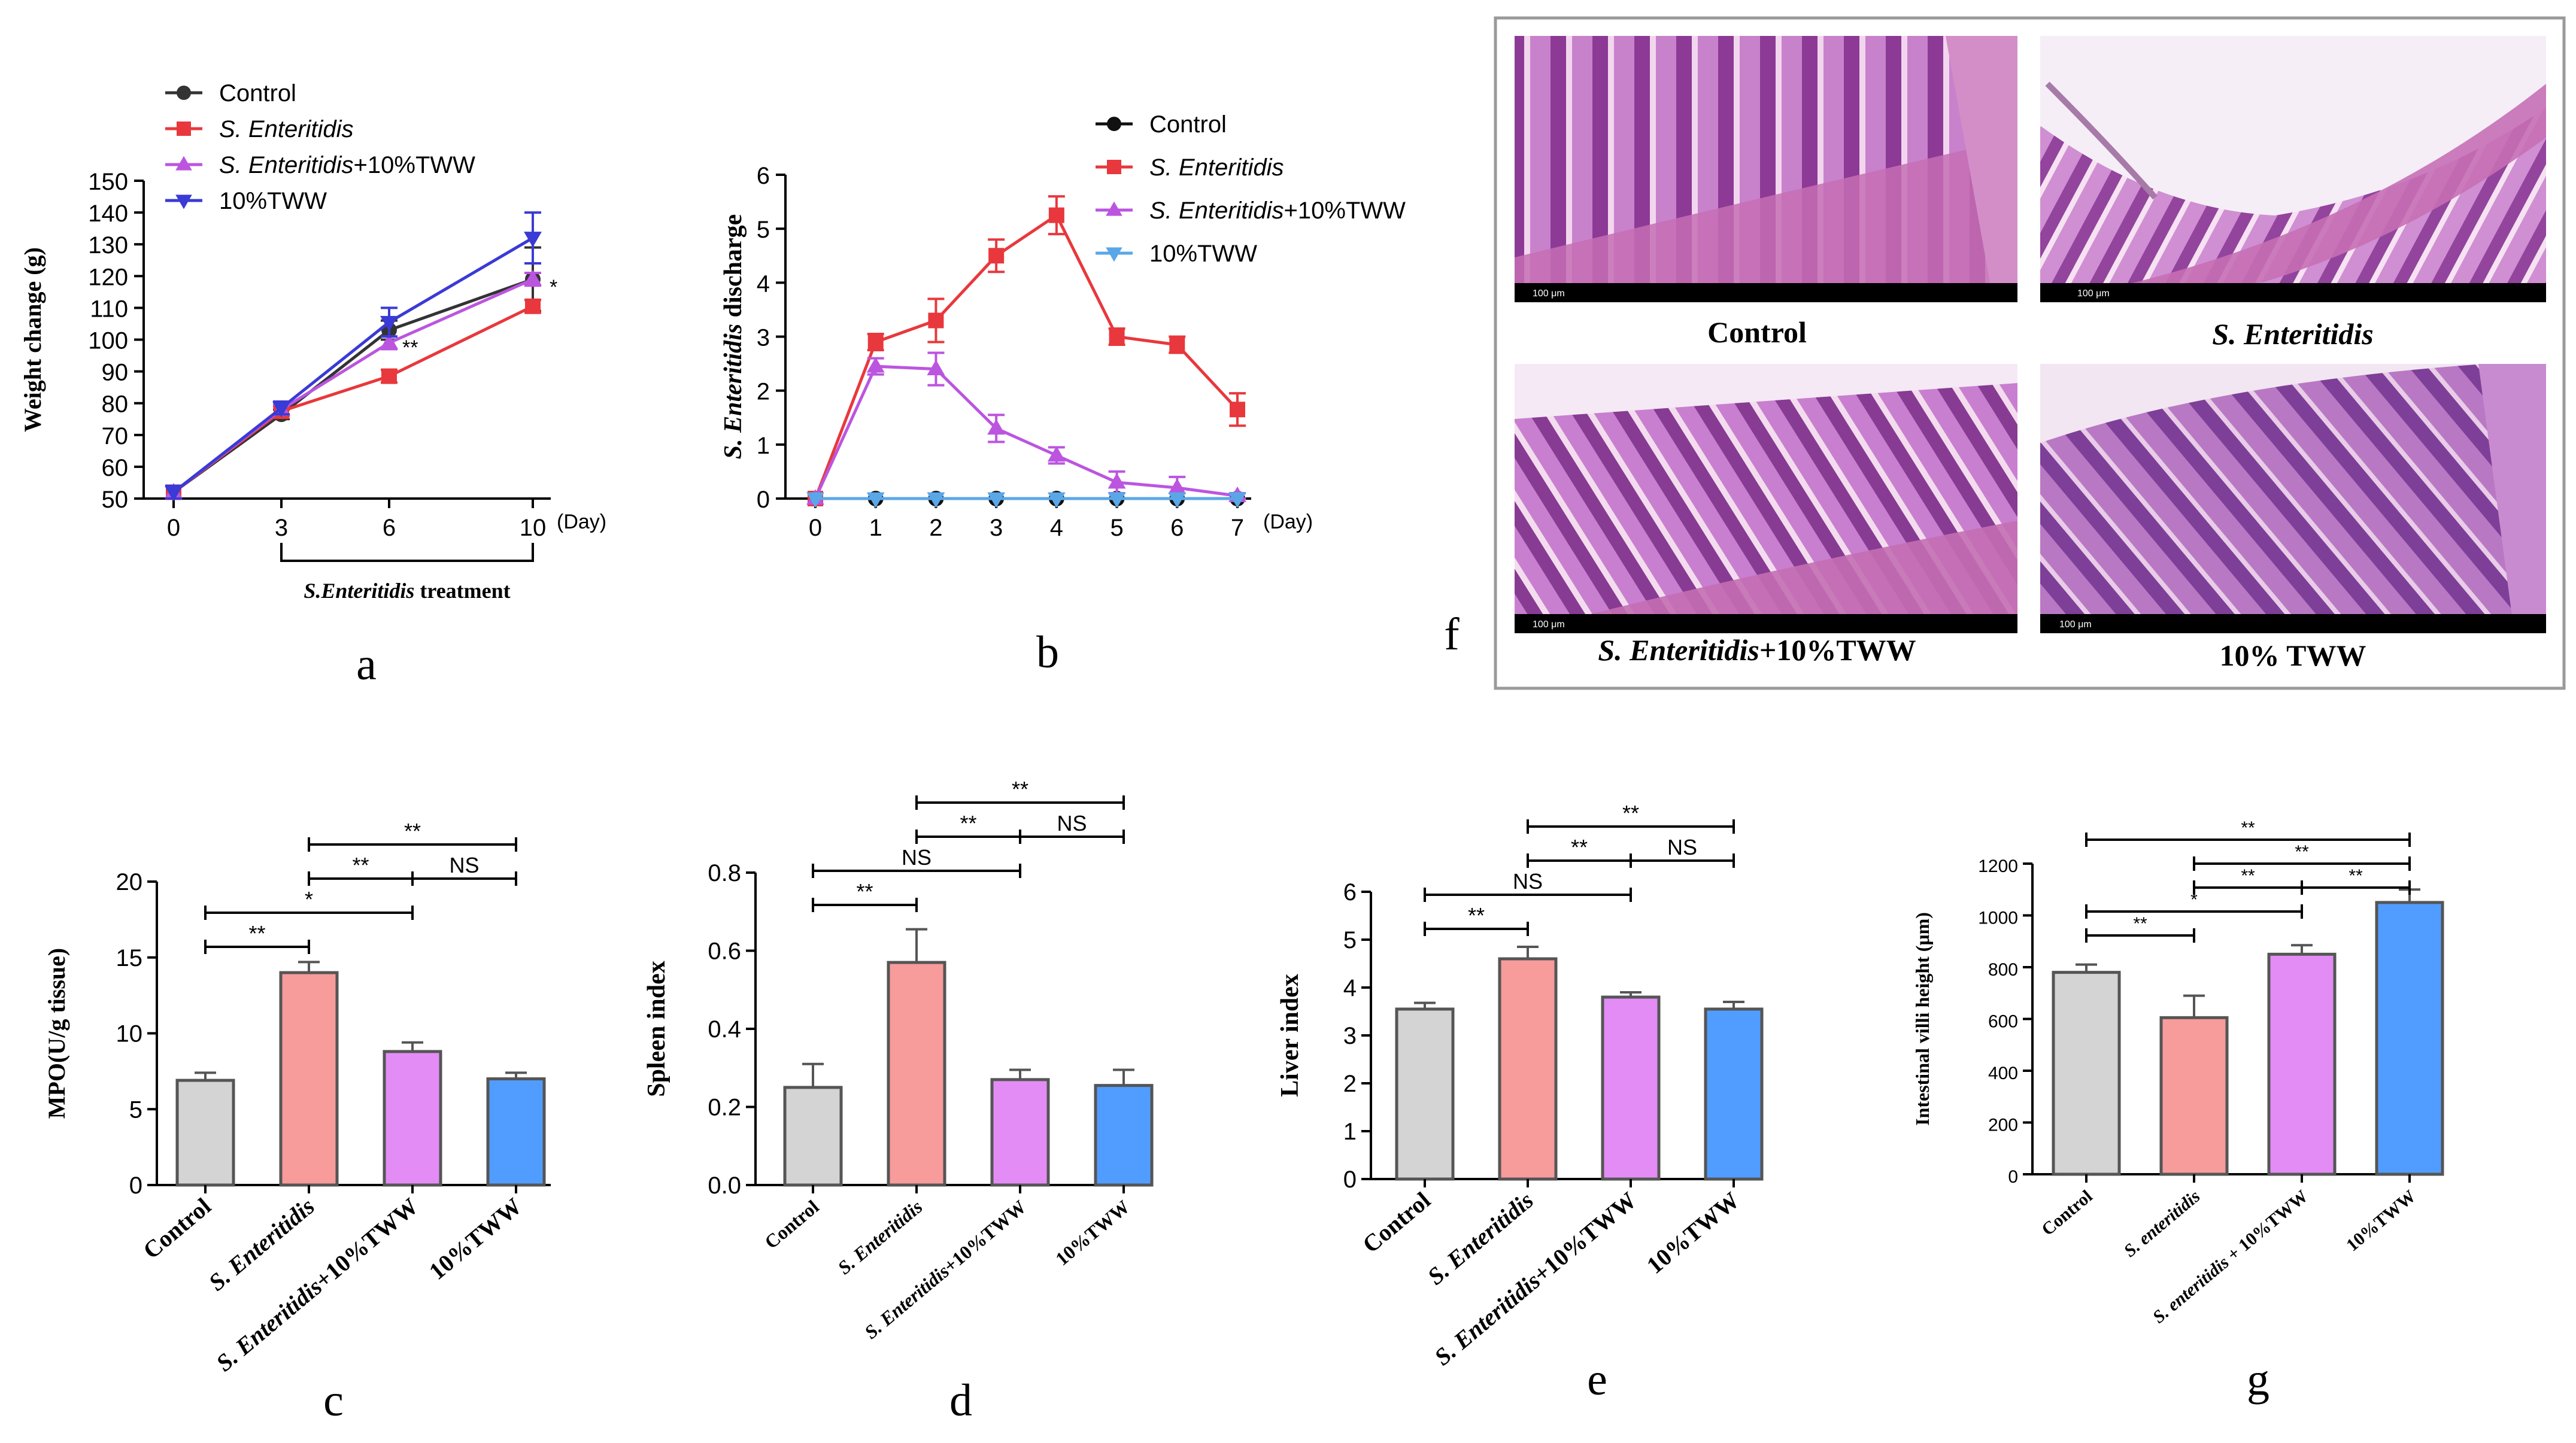  What do you see at coordinates (109, 309) in the screenshot?
I see `y-tick-label: 110` at bounding box center [109, 309].